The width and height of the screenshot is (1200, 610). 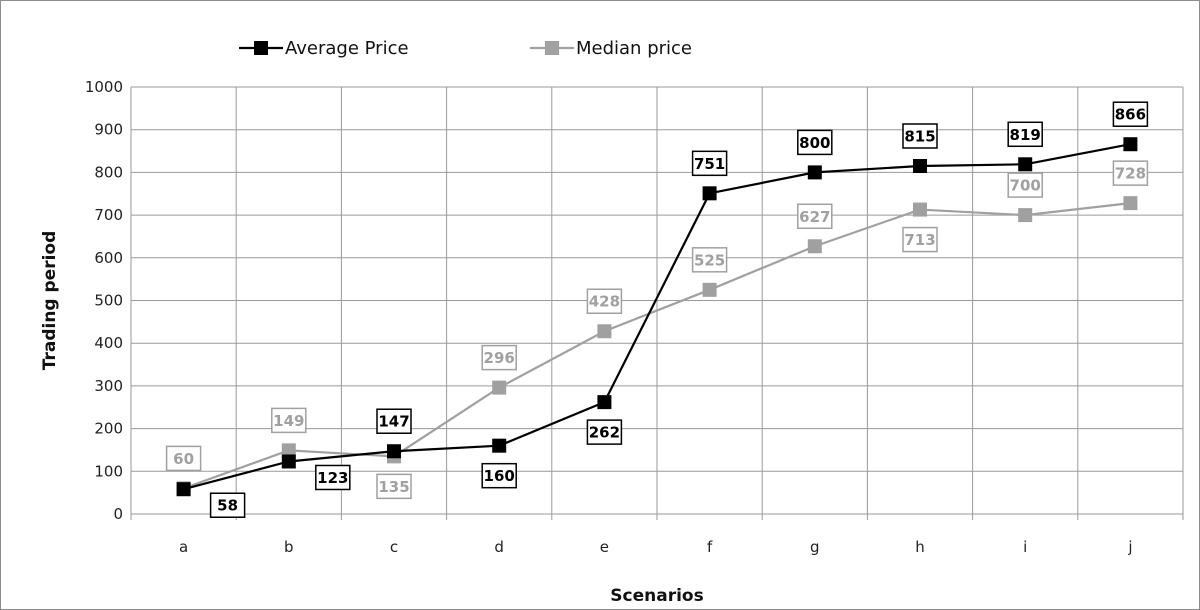 I want to click on x-tick-label: j, so click(x=1129, y=547).